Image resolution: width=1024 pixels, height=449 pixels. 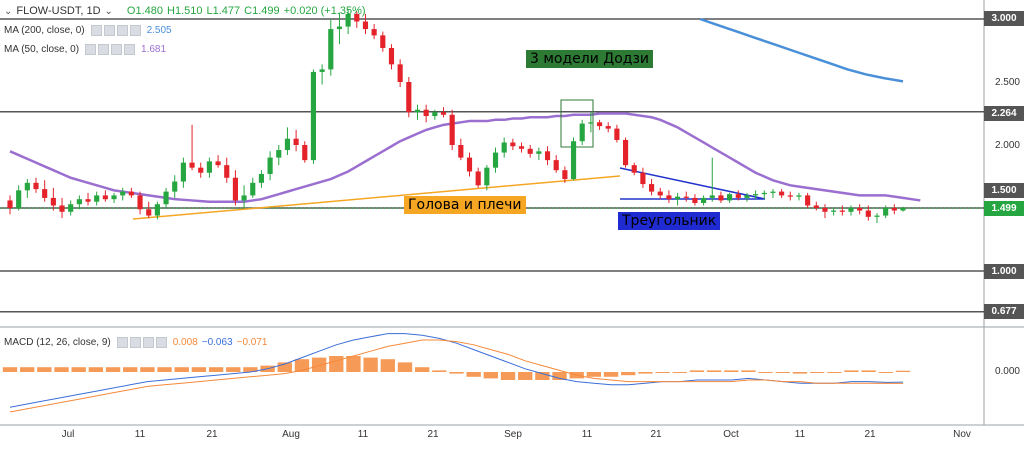 What do you see at coordinates (159, 30) in the screenshot?
I see `ma200-value: 2.505` at bounding box center [159, 30].